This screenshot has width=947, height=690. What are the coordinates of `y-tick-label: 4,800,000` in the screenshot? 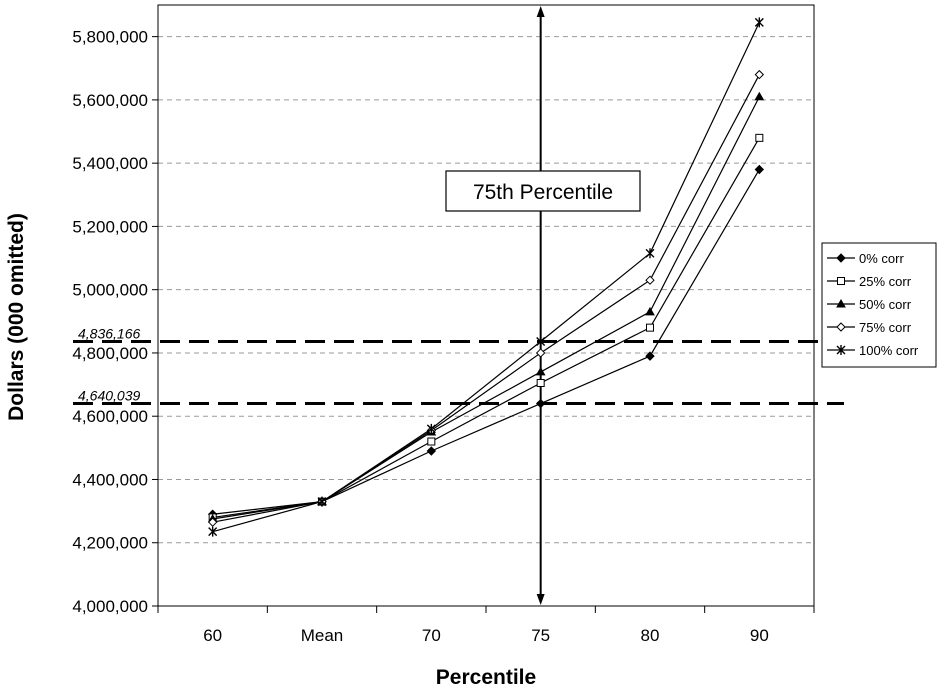 It's located at (110, 353).